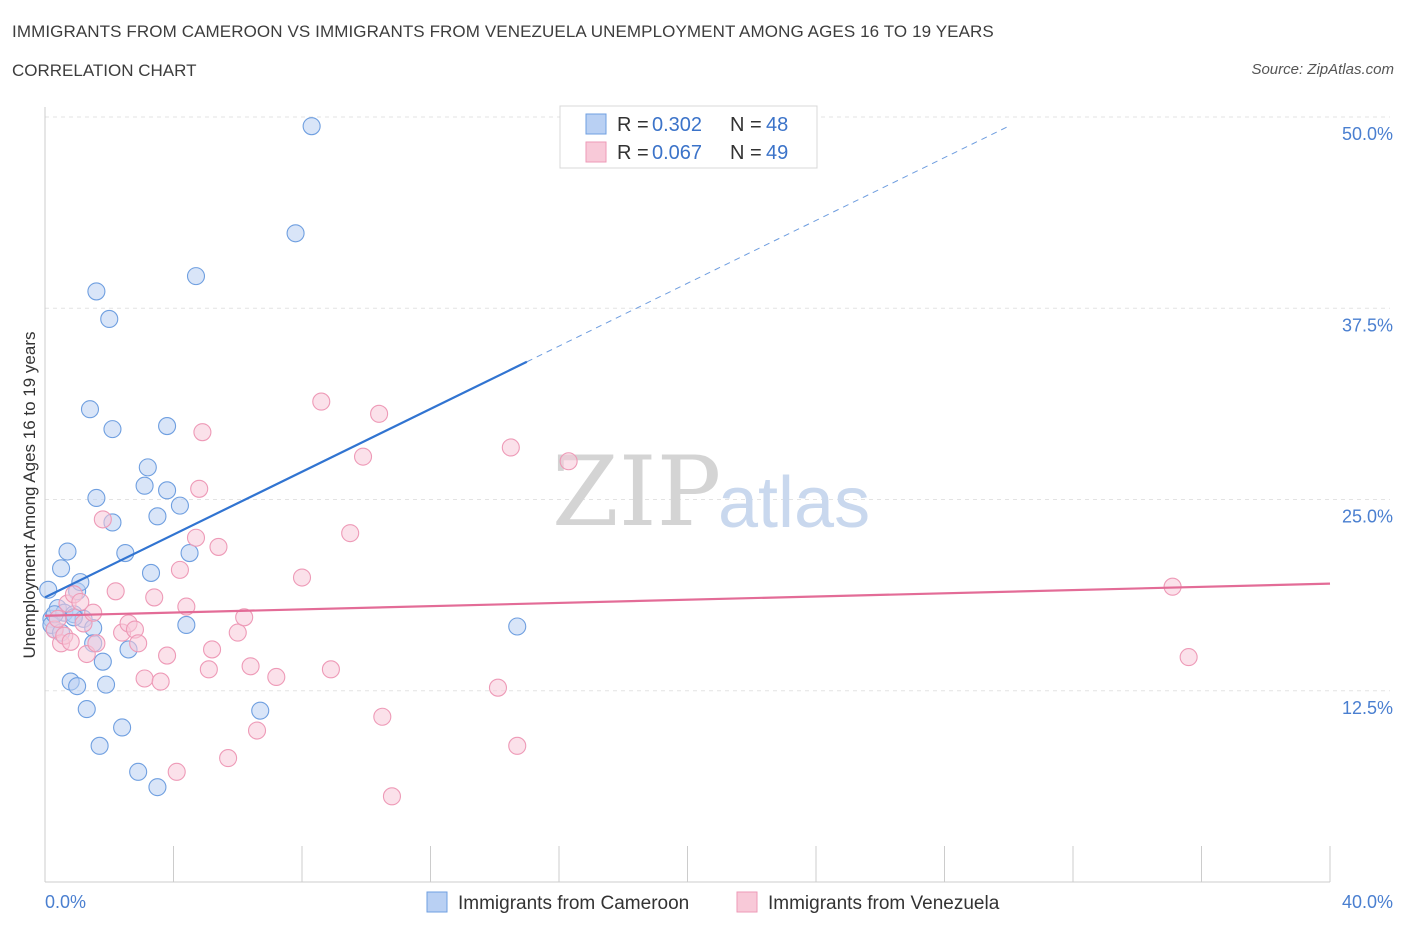 The height and width of the screenshot is (930, 1406). I want to click on source-credit: Source: ZipAtlas.com, so click(1322, 69).